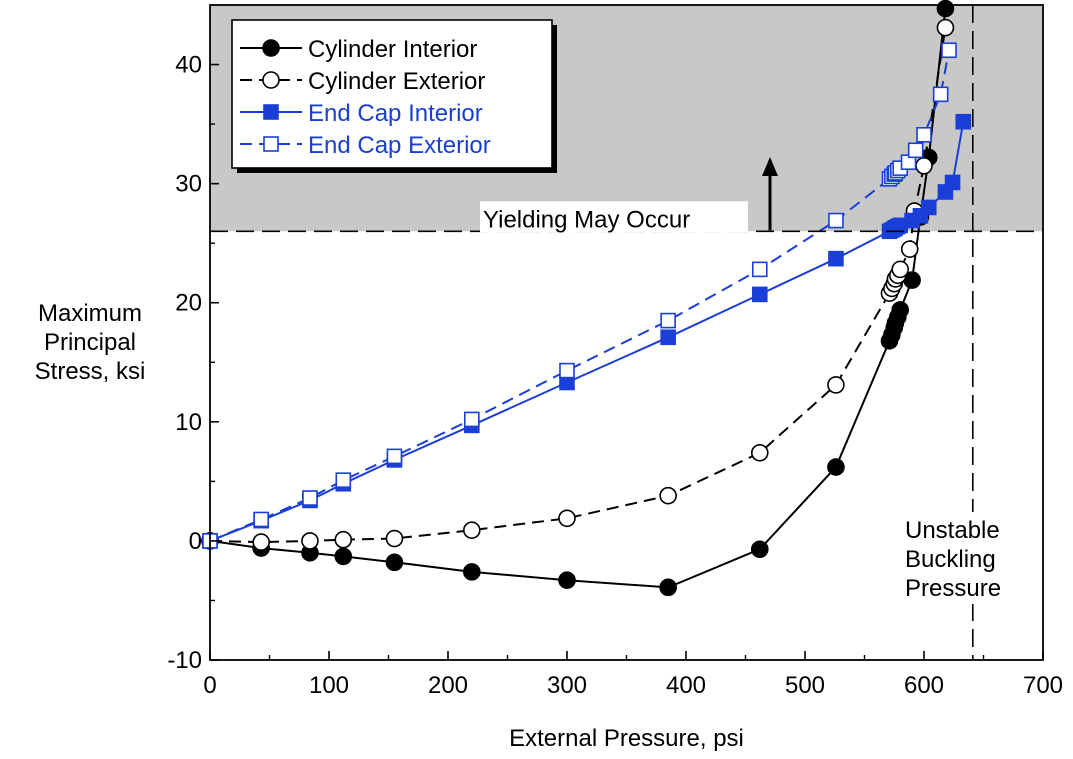  I want to click on y-tick-label: 40, so click(188, 65).